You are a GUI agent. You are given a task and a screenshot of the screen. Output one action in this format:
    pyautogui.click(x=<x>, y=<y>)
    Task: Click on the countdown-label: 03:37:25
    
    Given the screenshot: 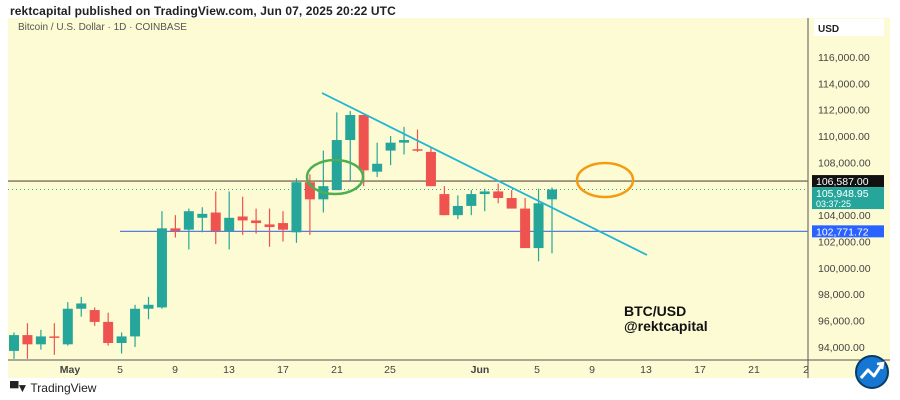 What is the action you would take?
    pyautogui.click(x=833, y=204)
    